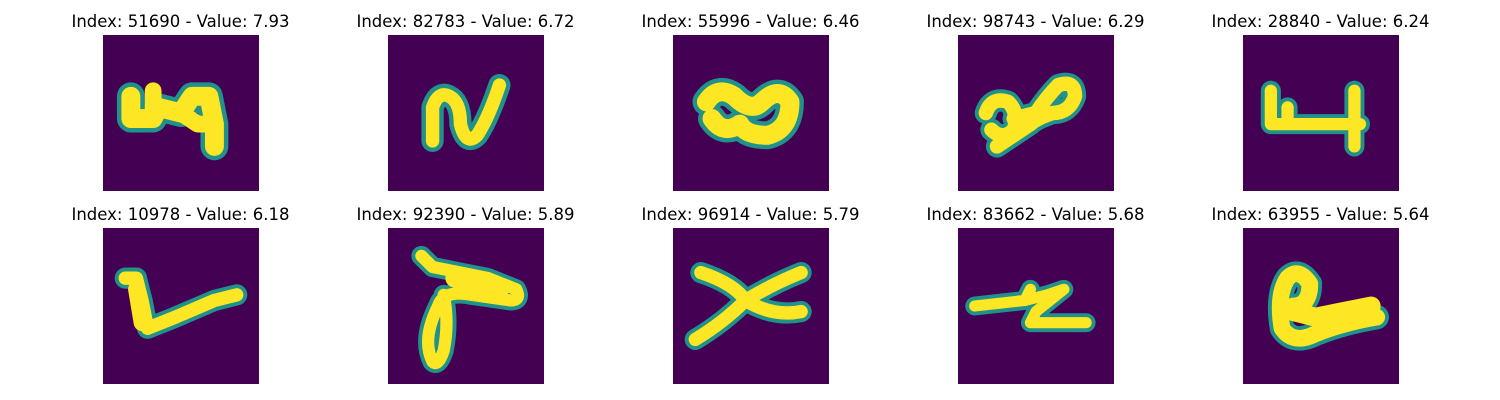 This screenshot has height=400, width=1500. Describe the element at coordinates (172, 121) in the screenshot. I see `digit-4-like-blob-glyph` at that location.